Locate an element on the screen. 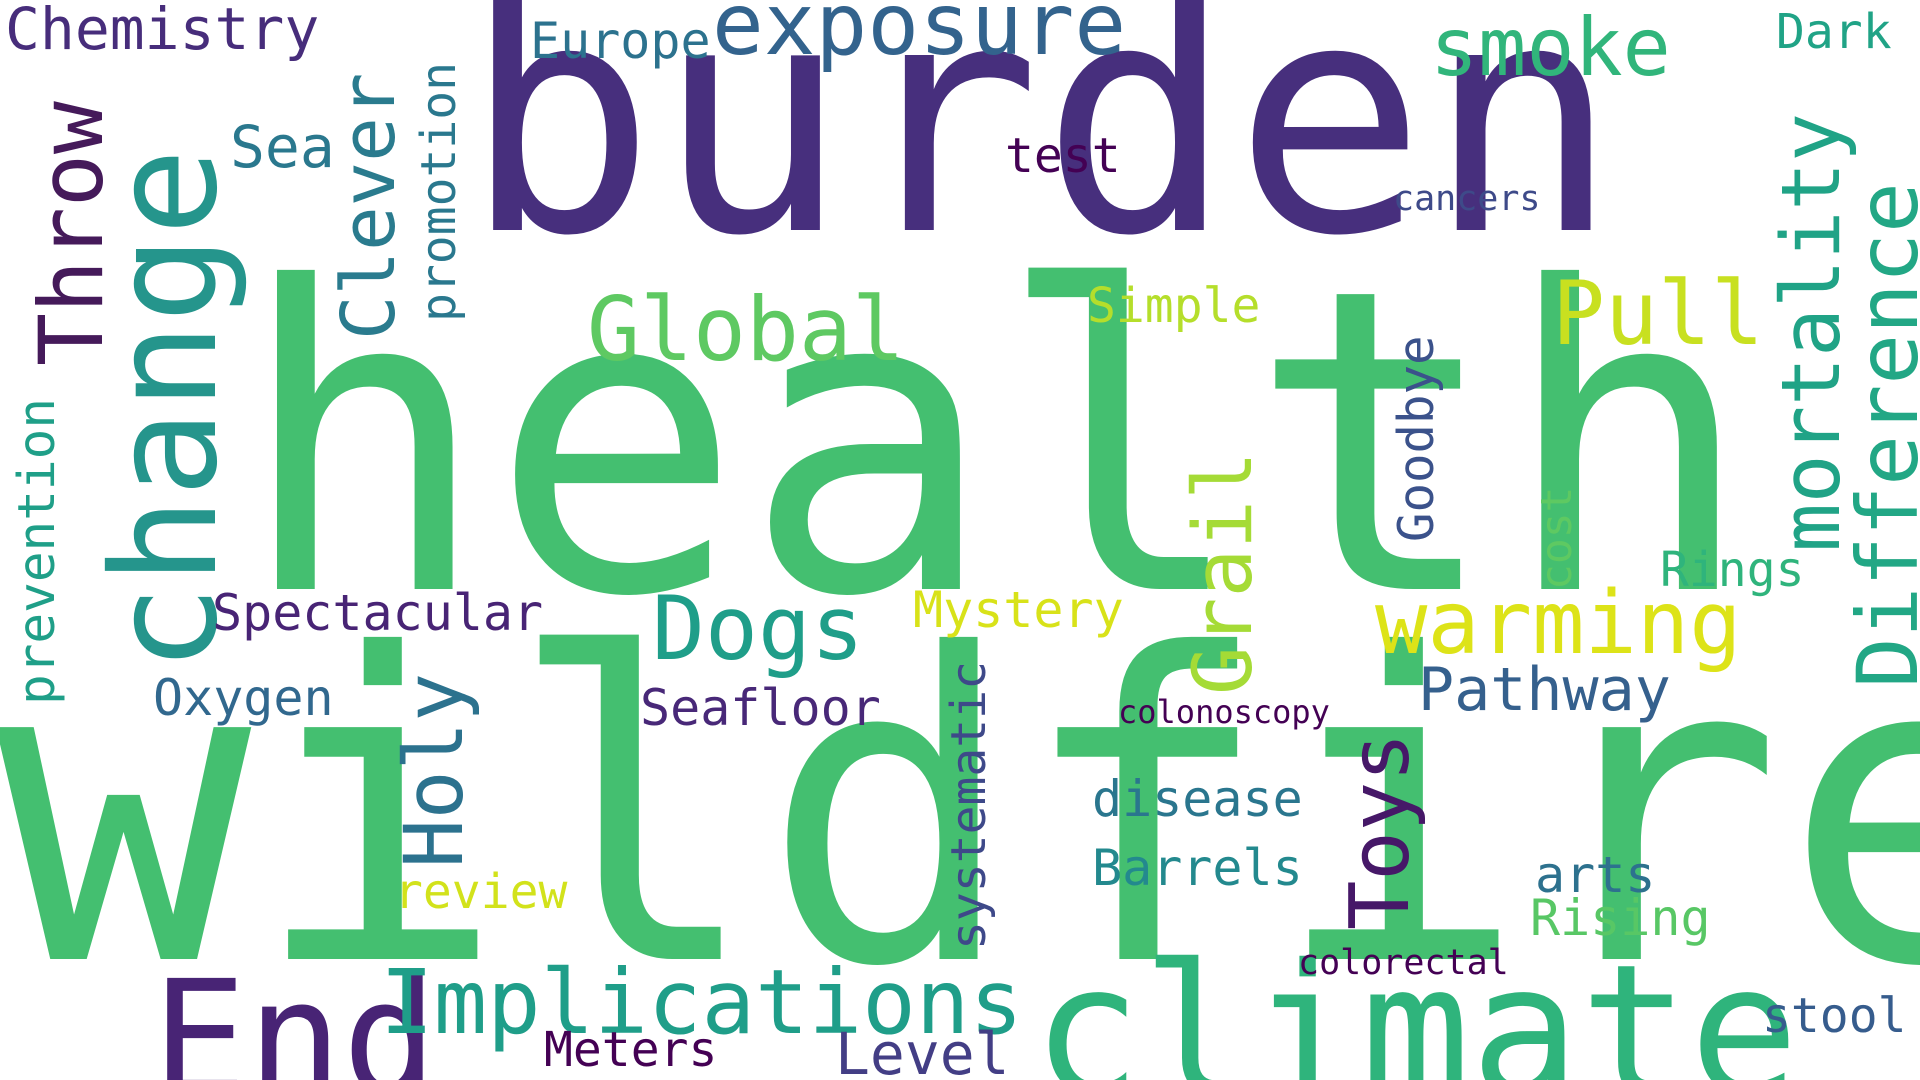  word-simple: Simple is located at coordinates (1174, 306).